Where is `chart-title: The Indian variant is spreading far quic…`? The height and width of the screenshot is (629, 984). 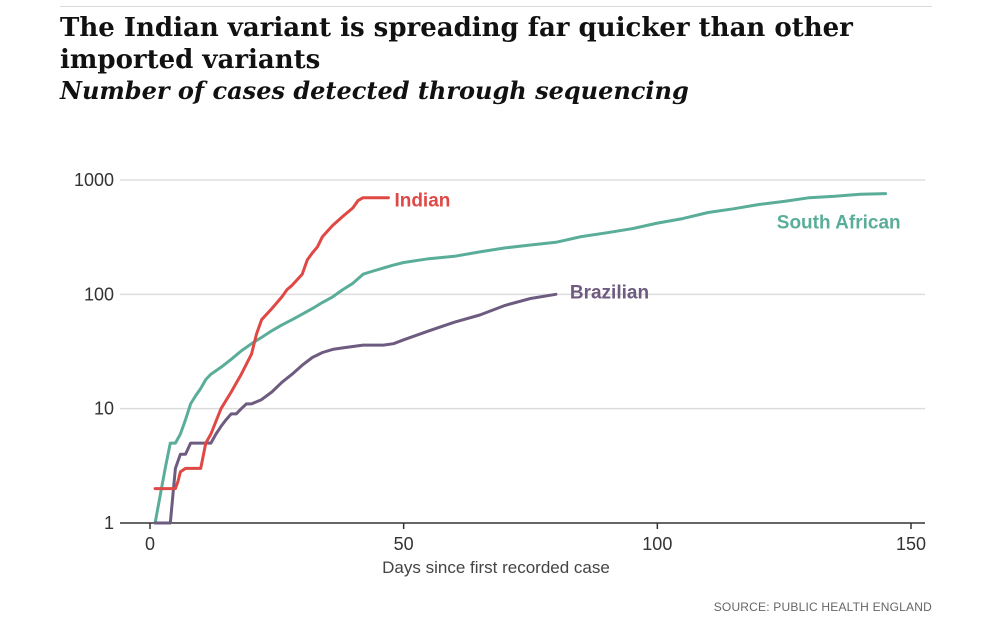
chart-title: The Indian variant is spreading far quic… is located at coordinates (456, 44).